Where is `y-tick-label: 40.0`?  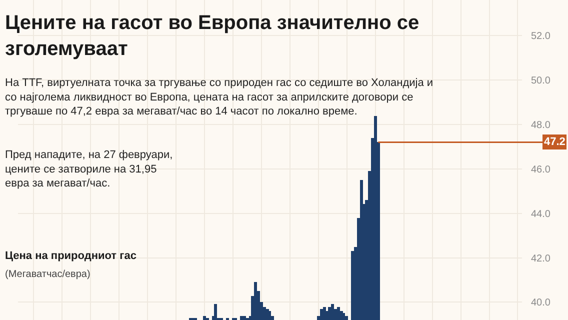
y-tick-label: 40.0 is located at coordinates (541, 303).